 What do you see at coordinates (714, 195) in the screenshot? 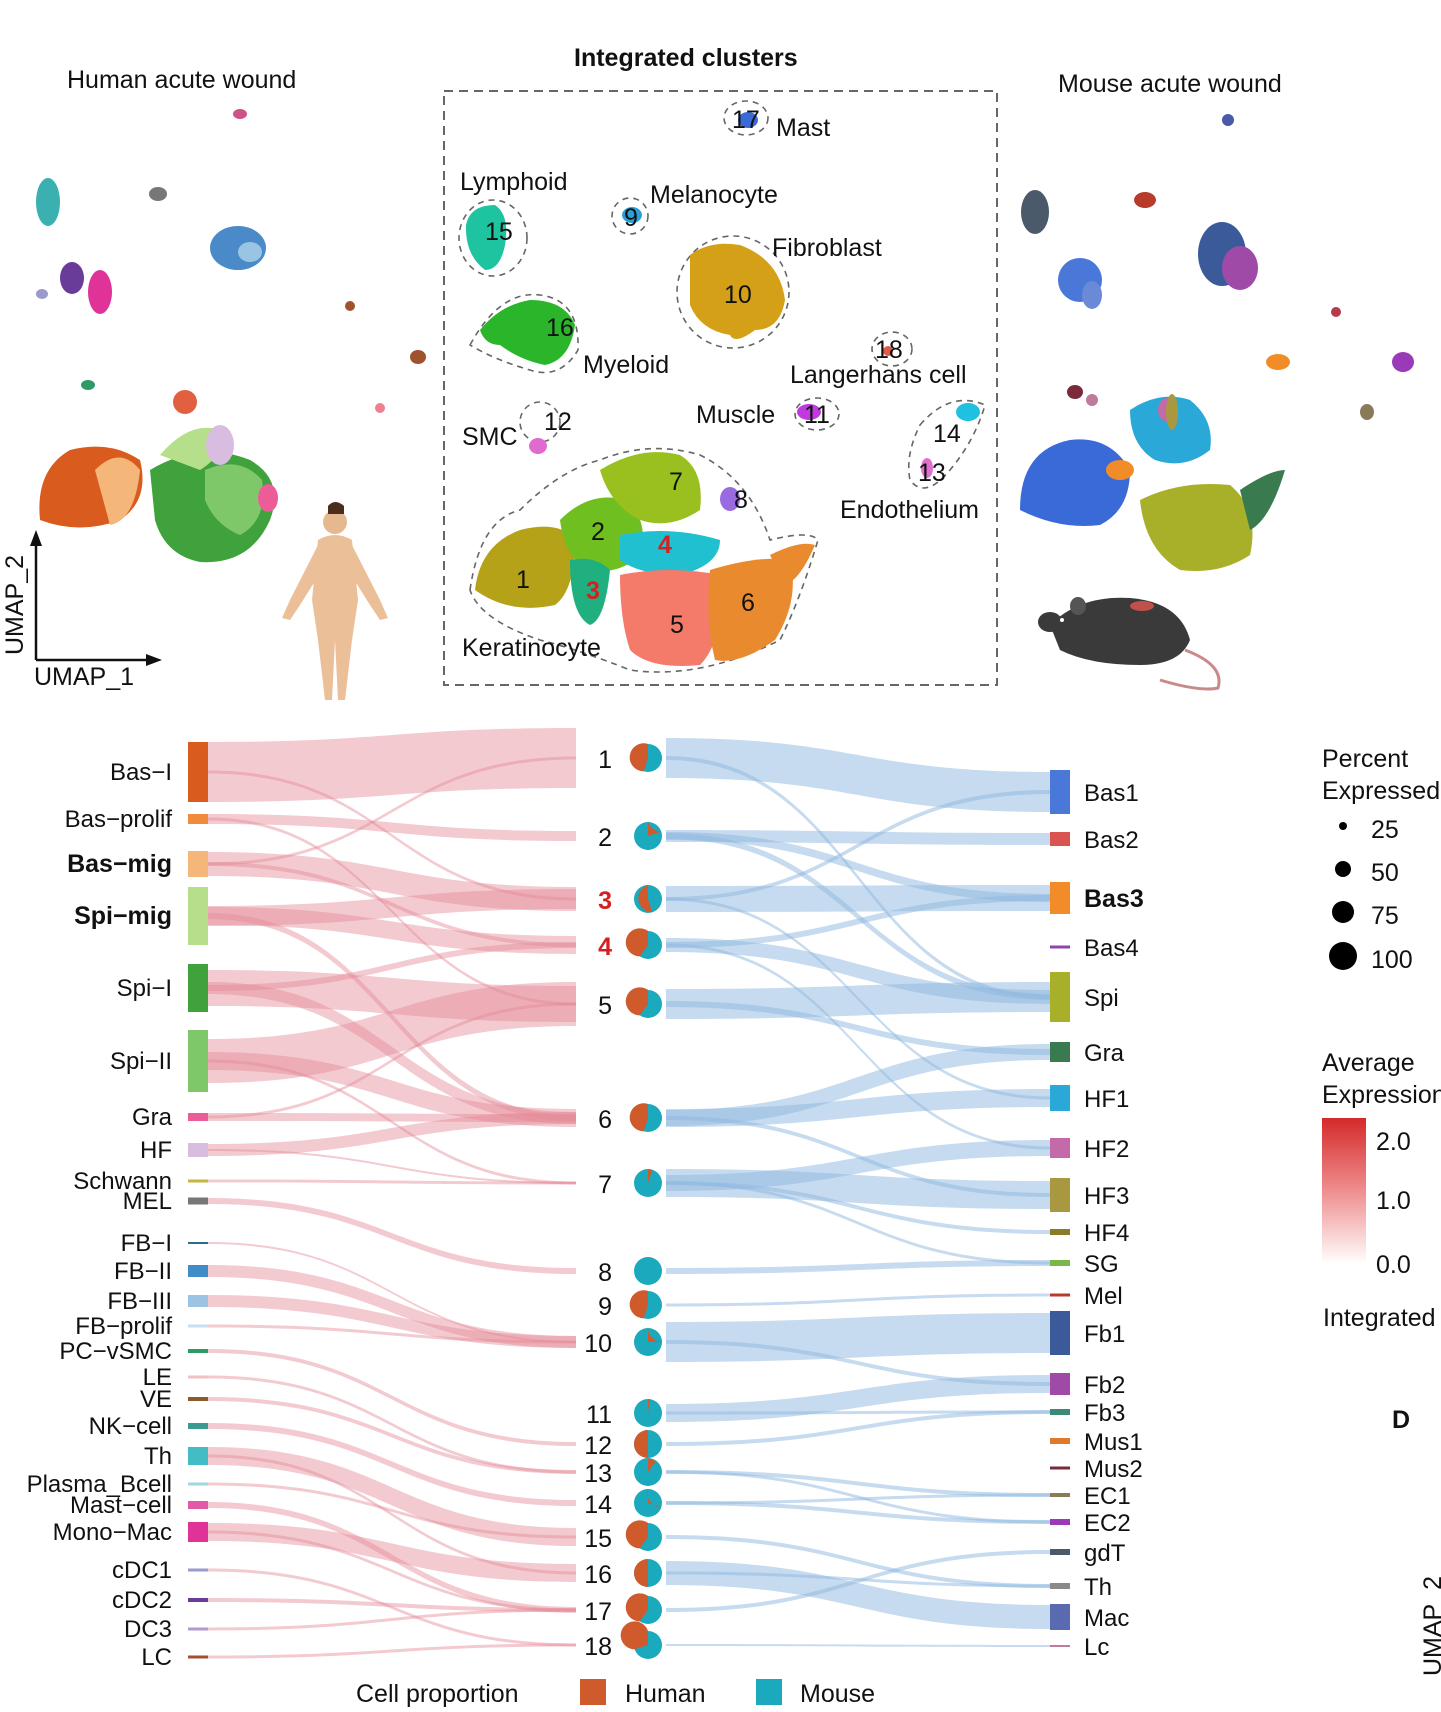
I see `cluster-name-melanocyte: Melanocyte` at bounding box center [714, 195].